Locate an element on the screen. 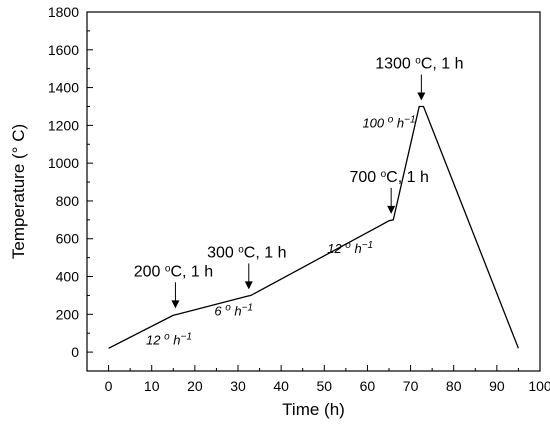 This screenshot has width=550, height=435. y-tick-label: 1200 is located at coordinates (63, 125).